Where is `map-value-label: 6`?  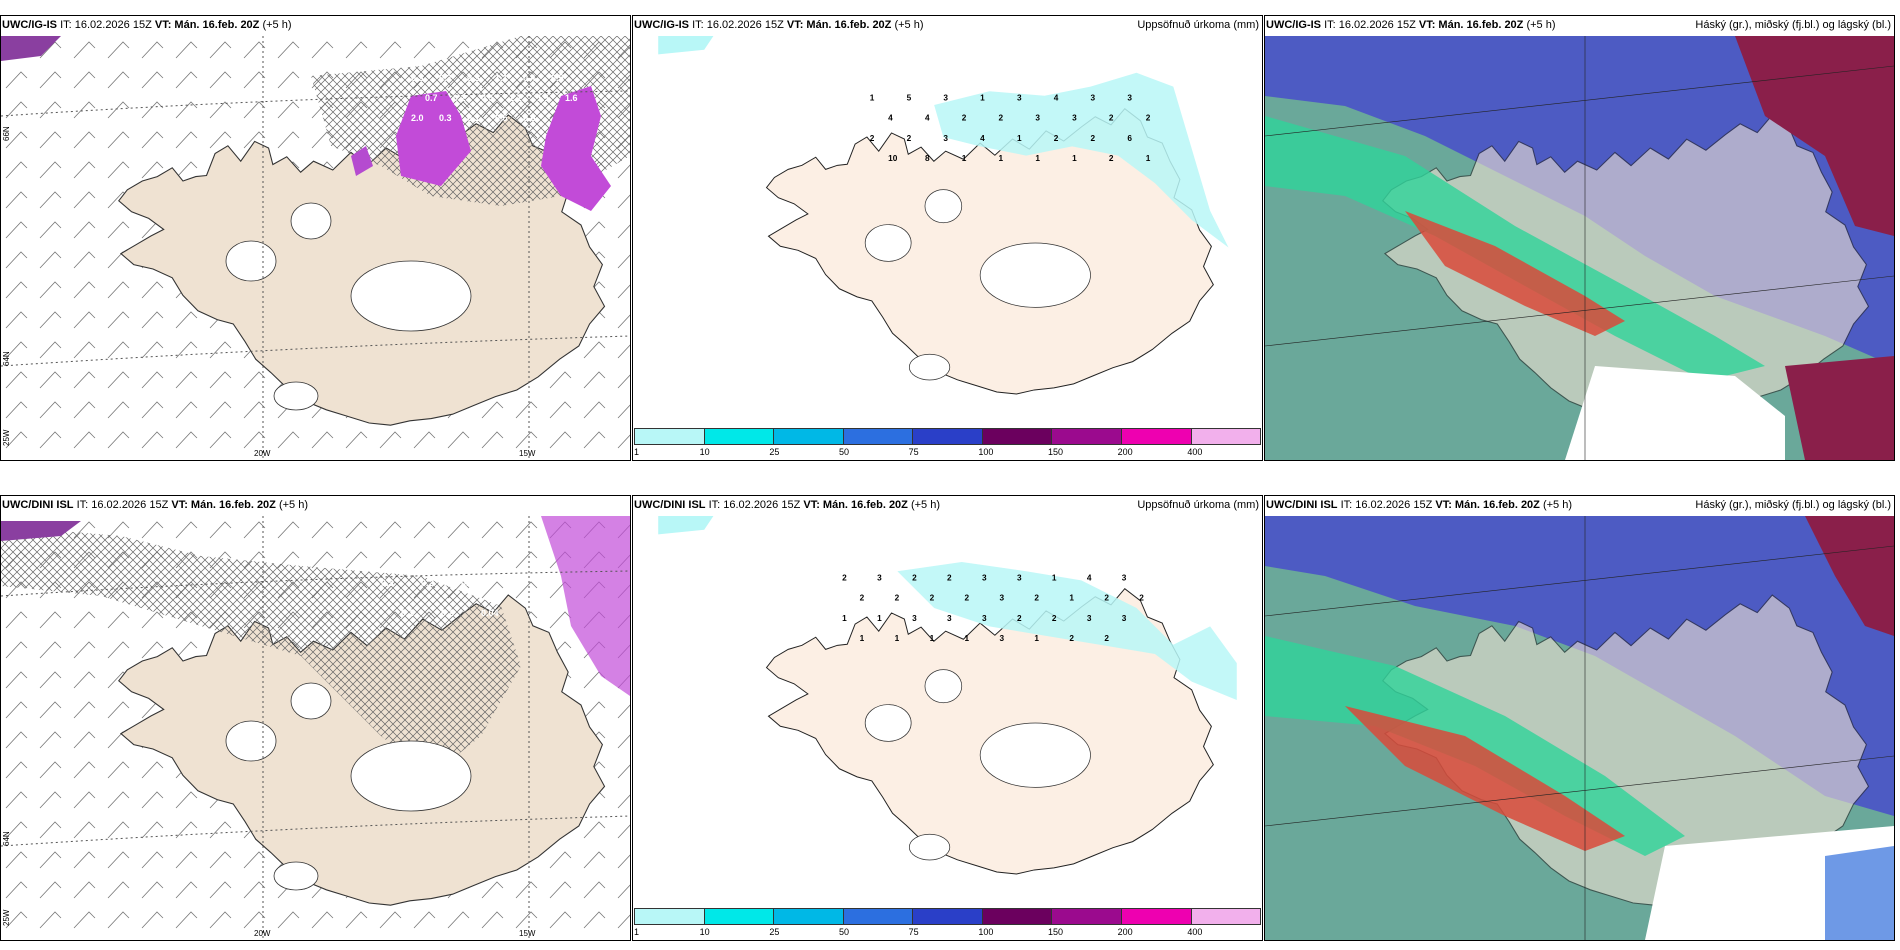 map-value-label: 6 is located at coordinates (1129, 138).